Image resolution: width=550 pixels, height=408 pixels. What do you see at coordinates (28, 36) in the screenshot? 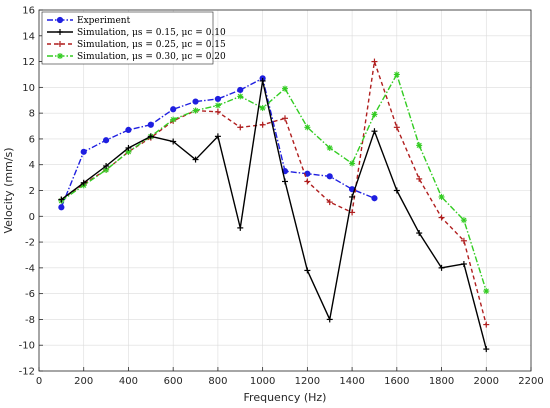
I see `y-tick-label: 14` at bounding box center [28, 36].